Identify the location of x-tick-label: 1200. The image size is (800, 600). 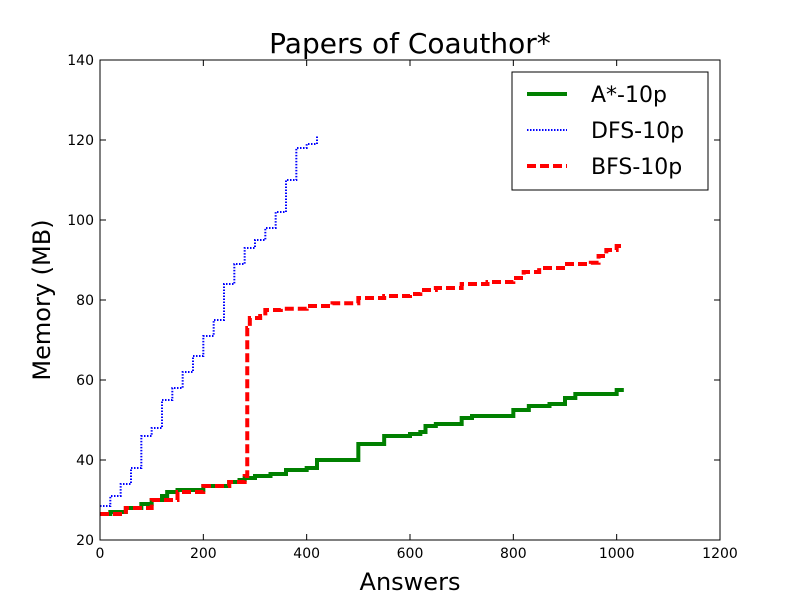
(720, 554).